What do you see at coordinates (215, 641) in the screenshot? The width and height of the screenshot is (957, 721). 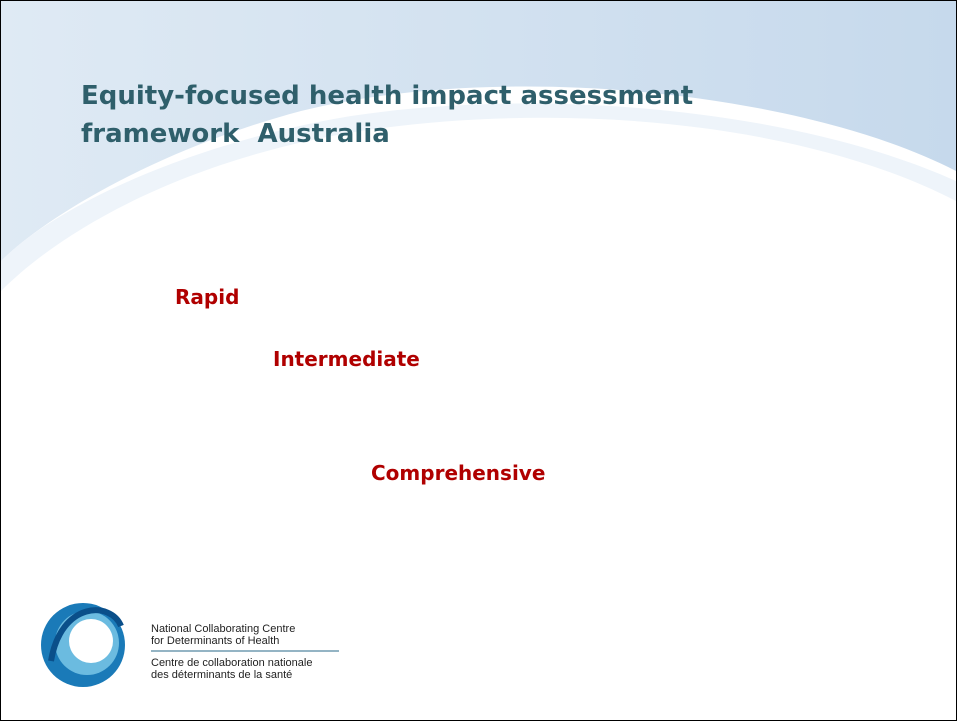 I see `logo-line: for Determinants of Health` at bounding box center [215, 641].